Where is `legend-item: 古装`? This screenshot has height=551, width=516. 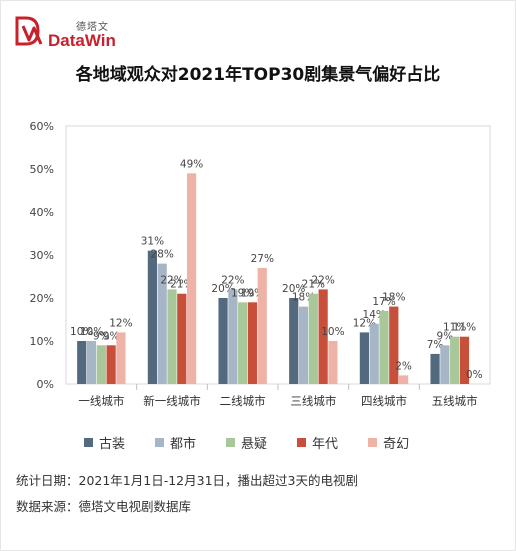 legend-item: 古装 is located at coordinates (105, 443).